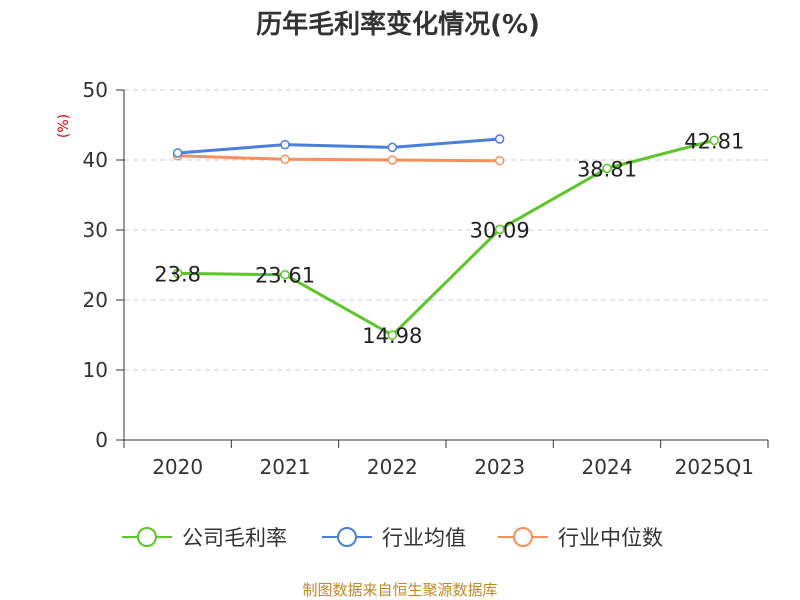 The width and height of the screenshot is (800, 600). I want to click on y-axis-unit: (%), so click(64, 126).